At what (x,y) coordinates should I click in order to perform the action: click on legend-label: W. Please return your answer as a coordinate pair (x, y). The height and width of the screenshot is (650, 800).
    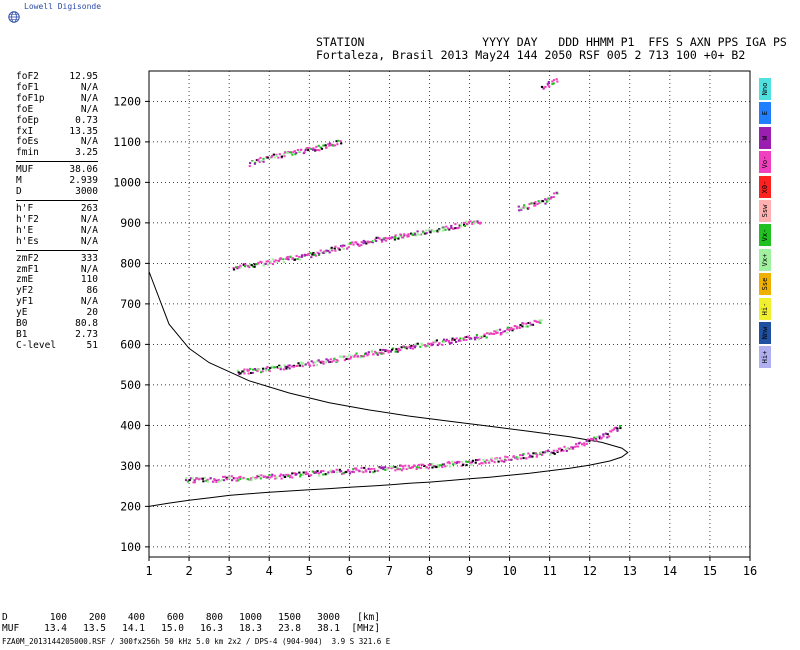
    Looking at the image, I should click on (765, 137).